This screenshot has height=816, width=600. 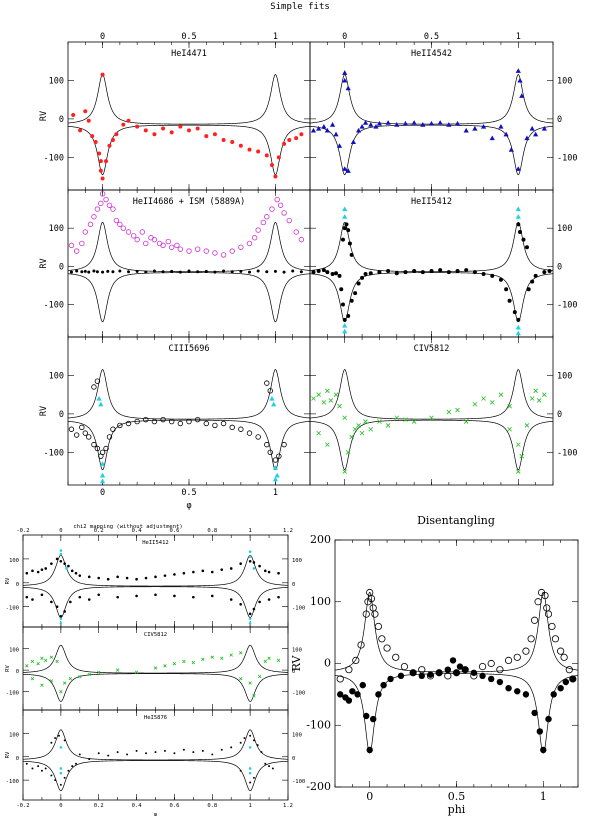 What do you see at coordinates (155, 543) in the screenshot?
I see `panel-title: HeII5412` at bounding box center [155, 543].